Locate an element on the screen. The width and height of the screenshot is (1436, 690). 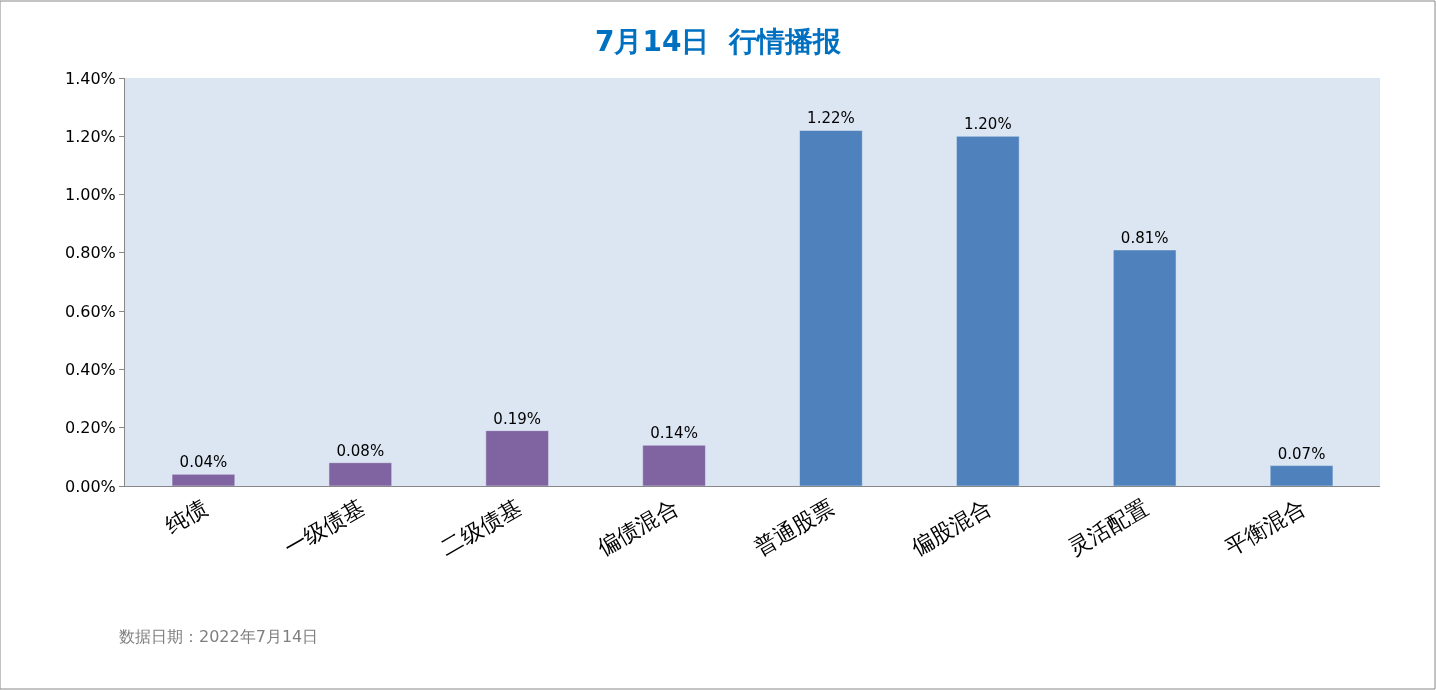
x-tick-label: 二级债基 is located at coordinates (481, 527).